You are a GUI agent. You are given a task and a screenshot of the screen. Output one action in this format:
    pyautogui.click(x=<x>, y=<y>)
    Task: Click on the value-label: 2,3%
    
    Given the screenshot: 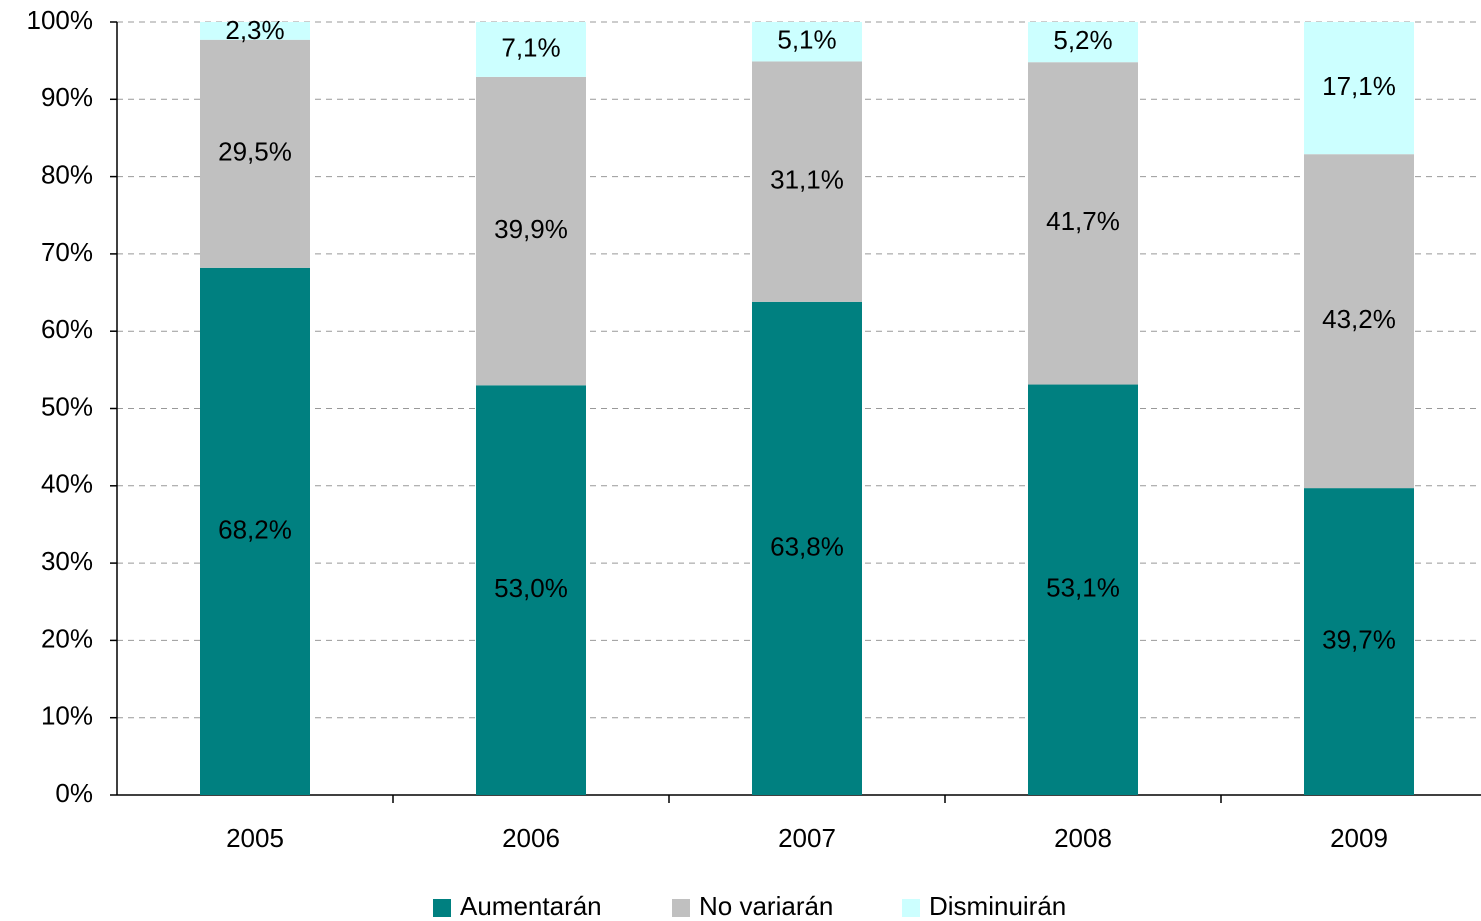 What is the action you would take?
    pyautogui.click(x=254, y=30)
    